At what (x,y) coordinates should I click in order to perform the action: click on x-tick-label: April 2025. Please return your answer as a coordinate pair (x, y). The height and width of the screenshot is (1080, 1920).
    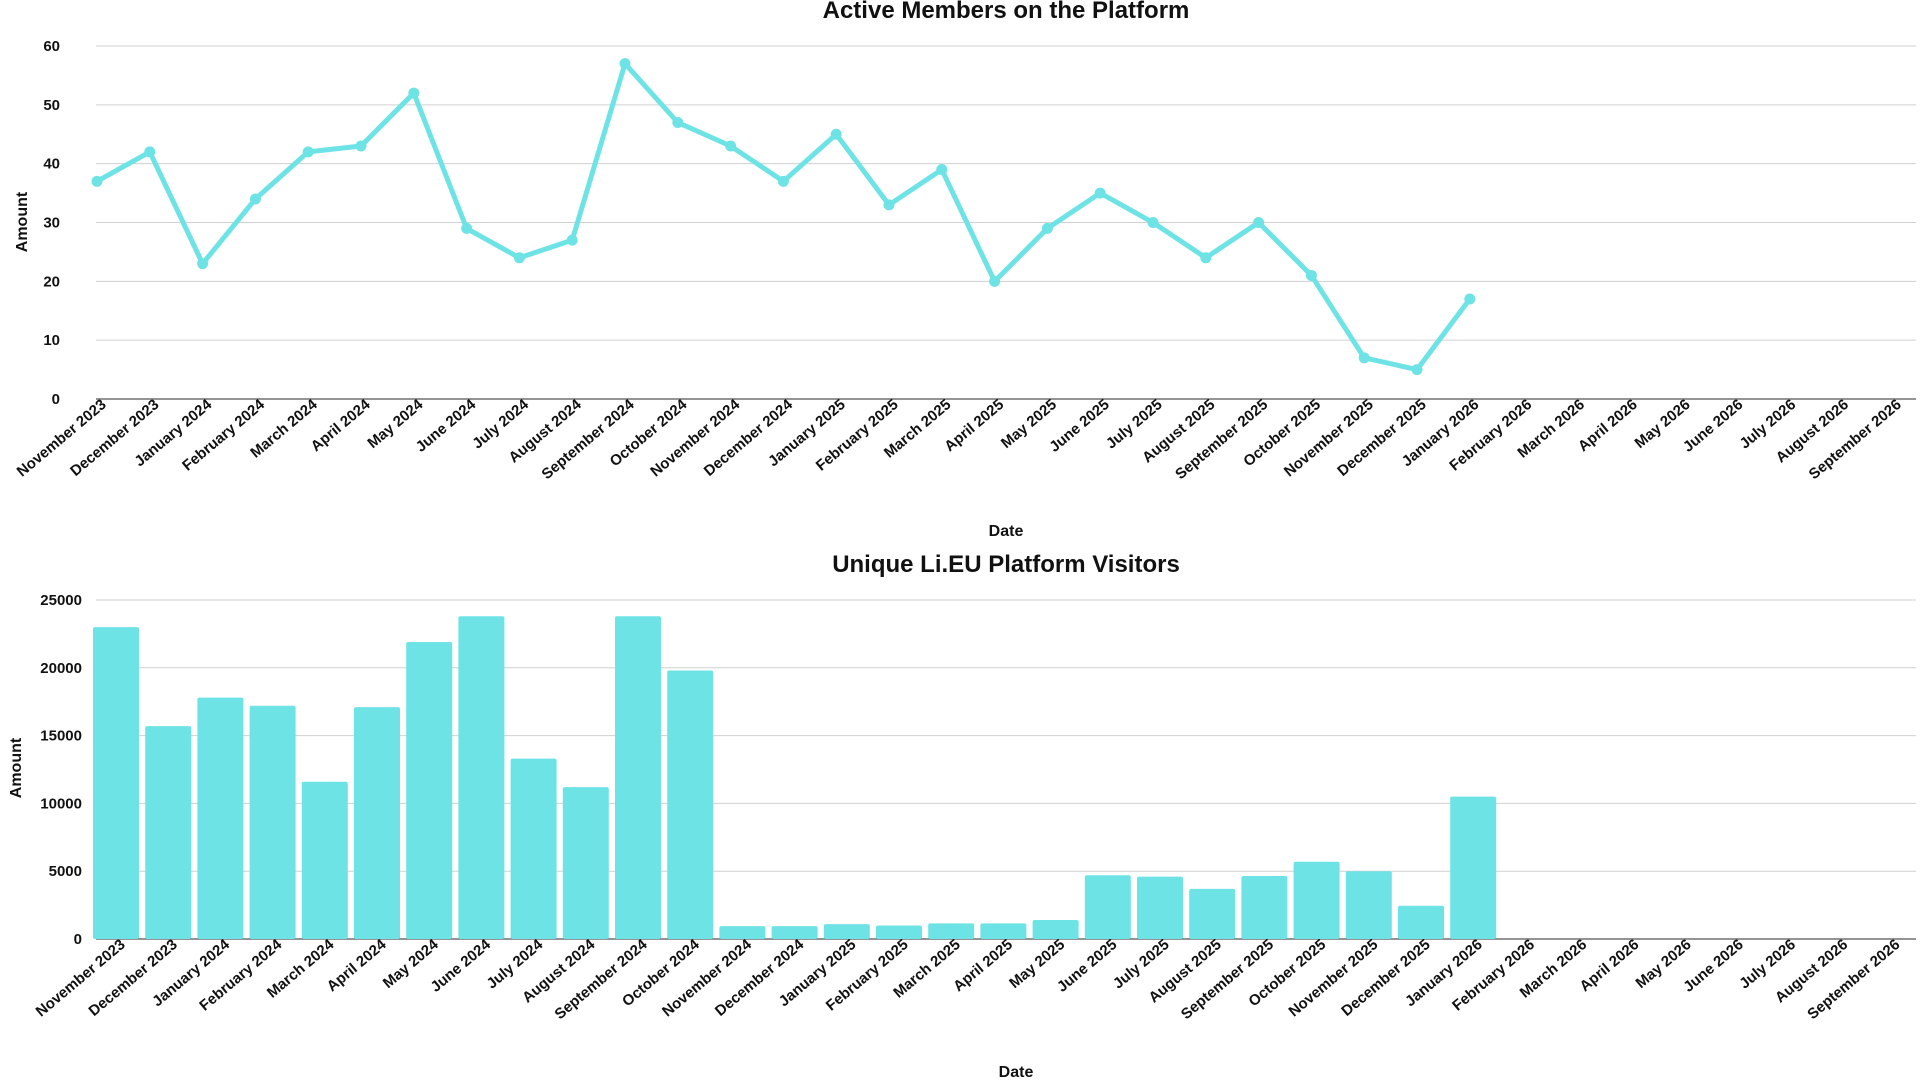
    Looking at the image, I should click on (974, 425).